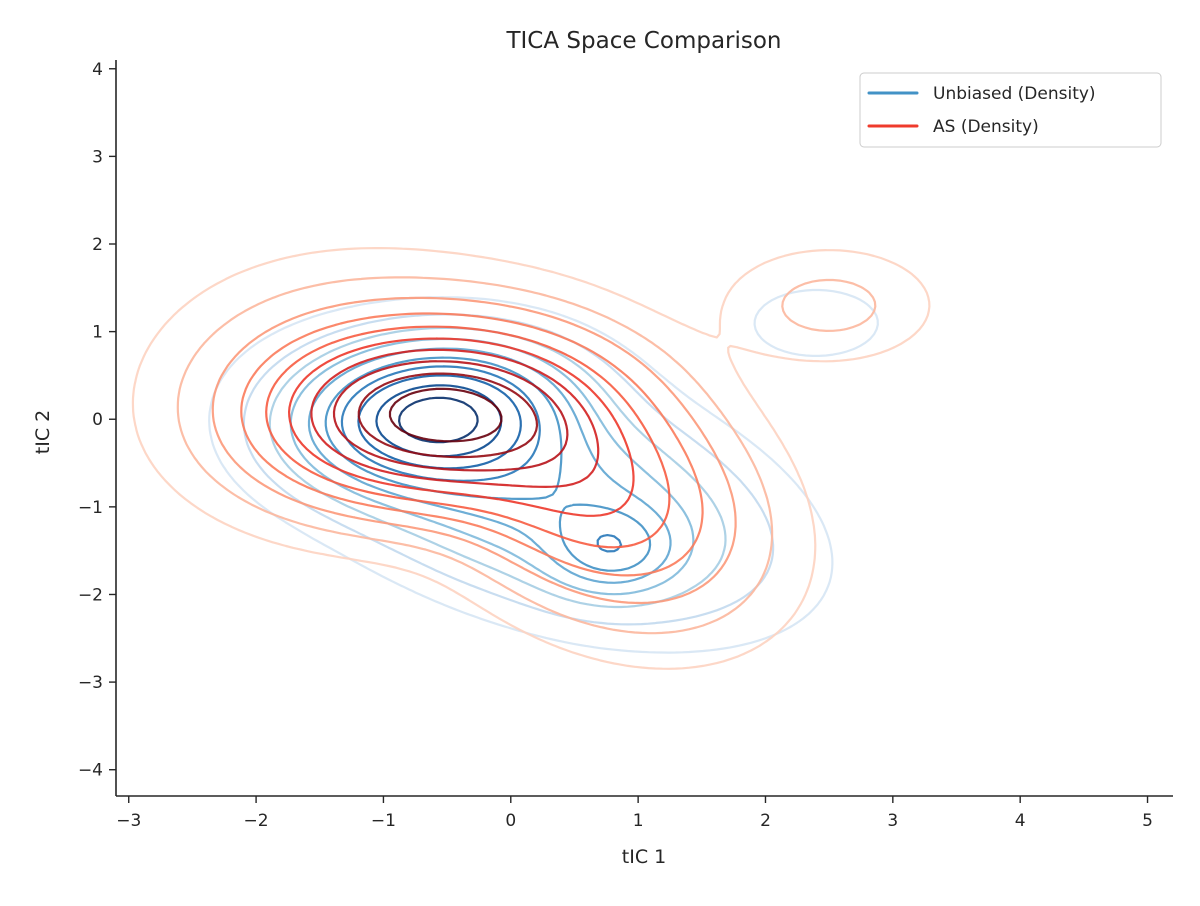 The image size is (1200, 906). I want to click on y-tick-label: −4, so click(90, 771).